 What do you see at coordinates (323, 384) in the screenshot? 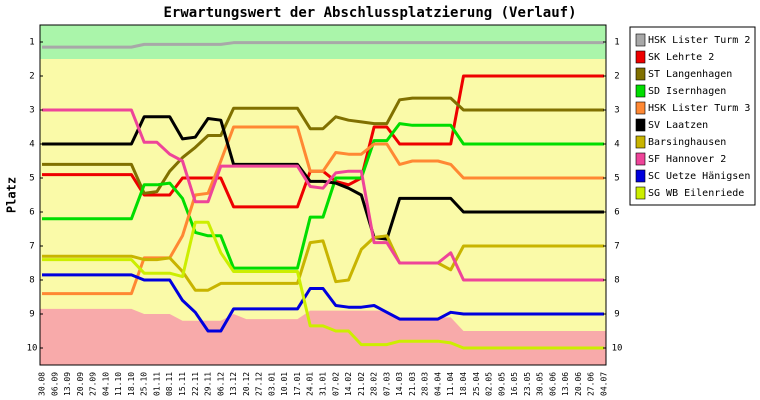
I see `x-tick-label: 31.01` at bounding box center [323, 384].